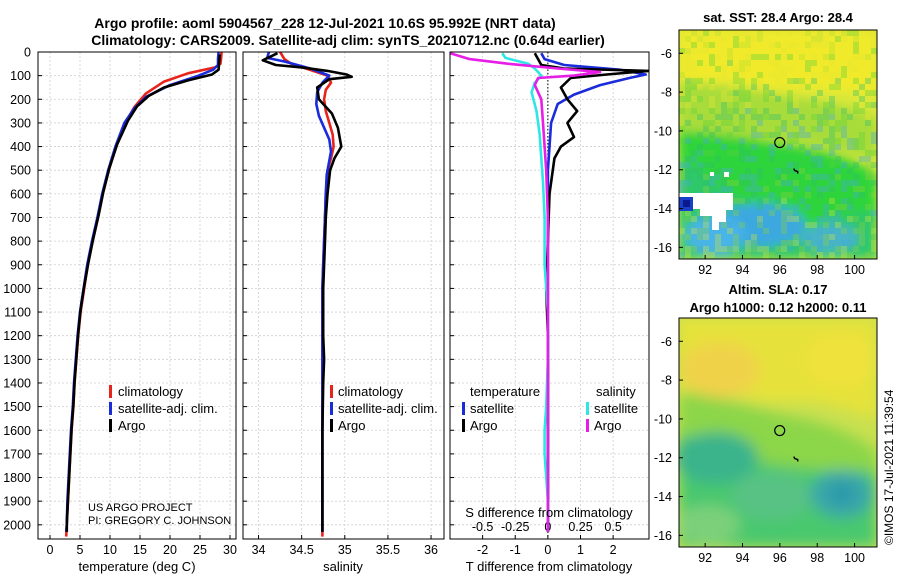  What do you see at coordinates (163, 408) in the screenshot?
I see `temperature-legend: climatology satellite-adj. clim. Argo` at bounding box center [163, 408].